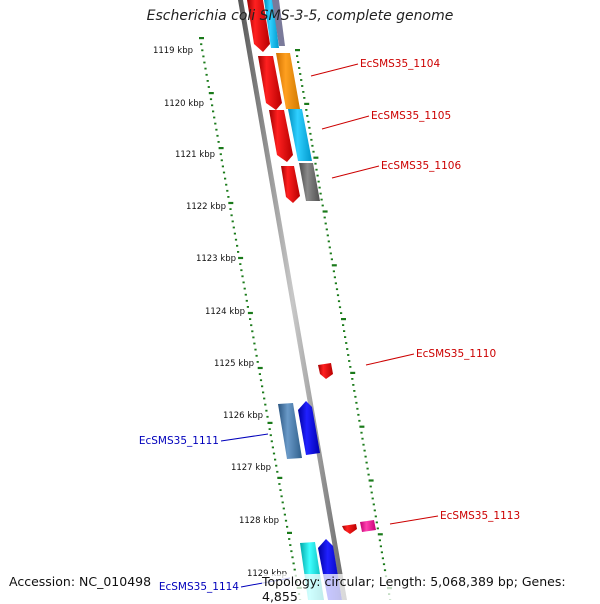 This screenshot has height=604, width=600. What do you see at coordinates (278, 23) in the screenshot?
I see `blast-hit-top-gray` at bounding box center [278, 23].